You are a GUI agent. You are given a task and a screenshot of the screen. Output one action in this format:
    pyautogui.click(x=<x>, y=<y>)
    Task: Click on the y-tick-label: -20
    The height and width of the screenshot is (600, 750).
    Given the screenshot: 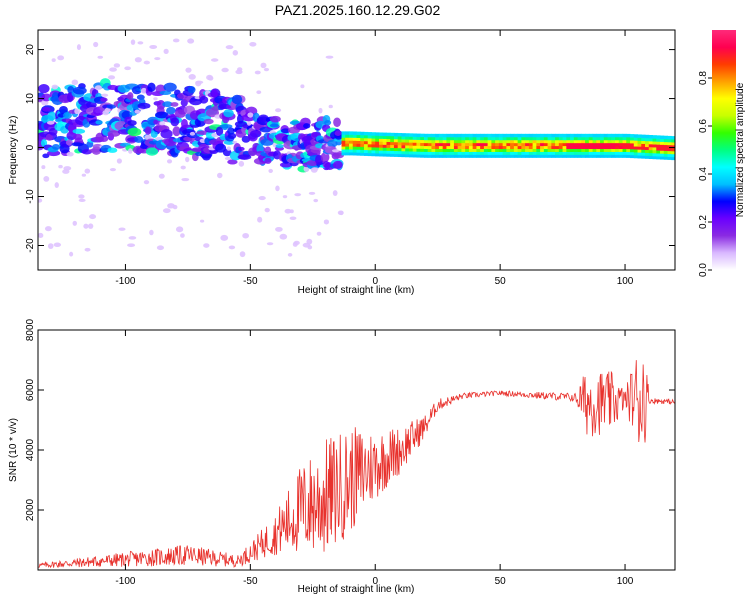 What is the action you would take?
    pyautogui.click(x=30, y=245)
    